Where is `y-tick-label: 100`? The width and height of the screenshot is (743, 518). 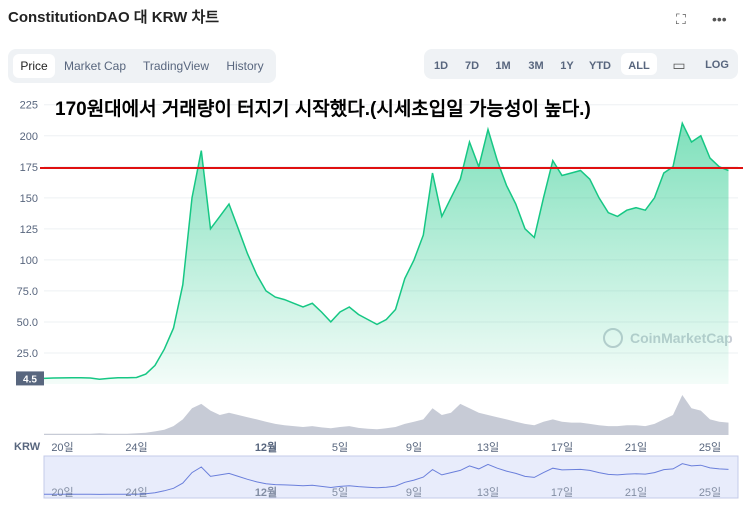 y-tick-label: 100 is located at coordinates (29, 261).